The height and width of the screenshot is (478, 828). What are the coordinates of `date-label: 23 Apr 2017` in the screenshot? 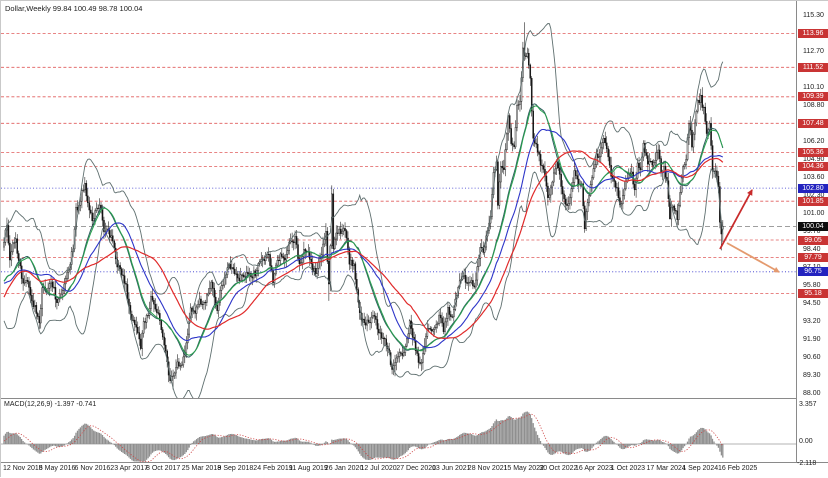 It's located at (129, 468).